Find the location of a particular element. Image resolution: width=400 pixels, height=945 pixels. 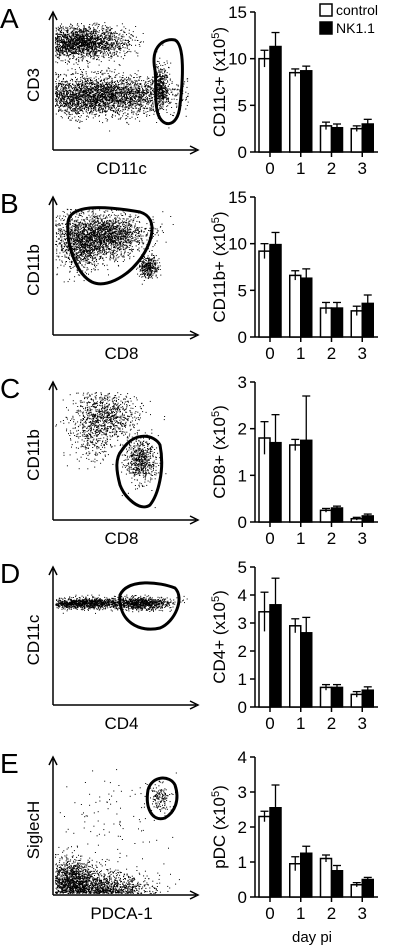

bar-chart: 0 5 10 15 CD11b+ (x105) 0 1 2 3 is located at coordinates (294, 275).